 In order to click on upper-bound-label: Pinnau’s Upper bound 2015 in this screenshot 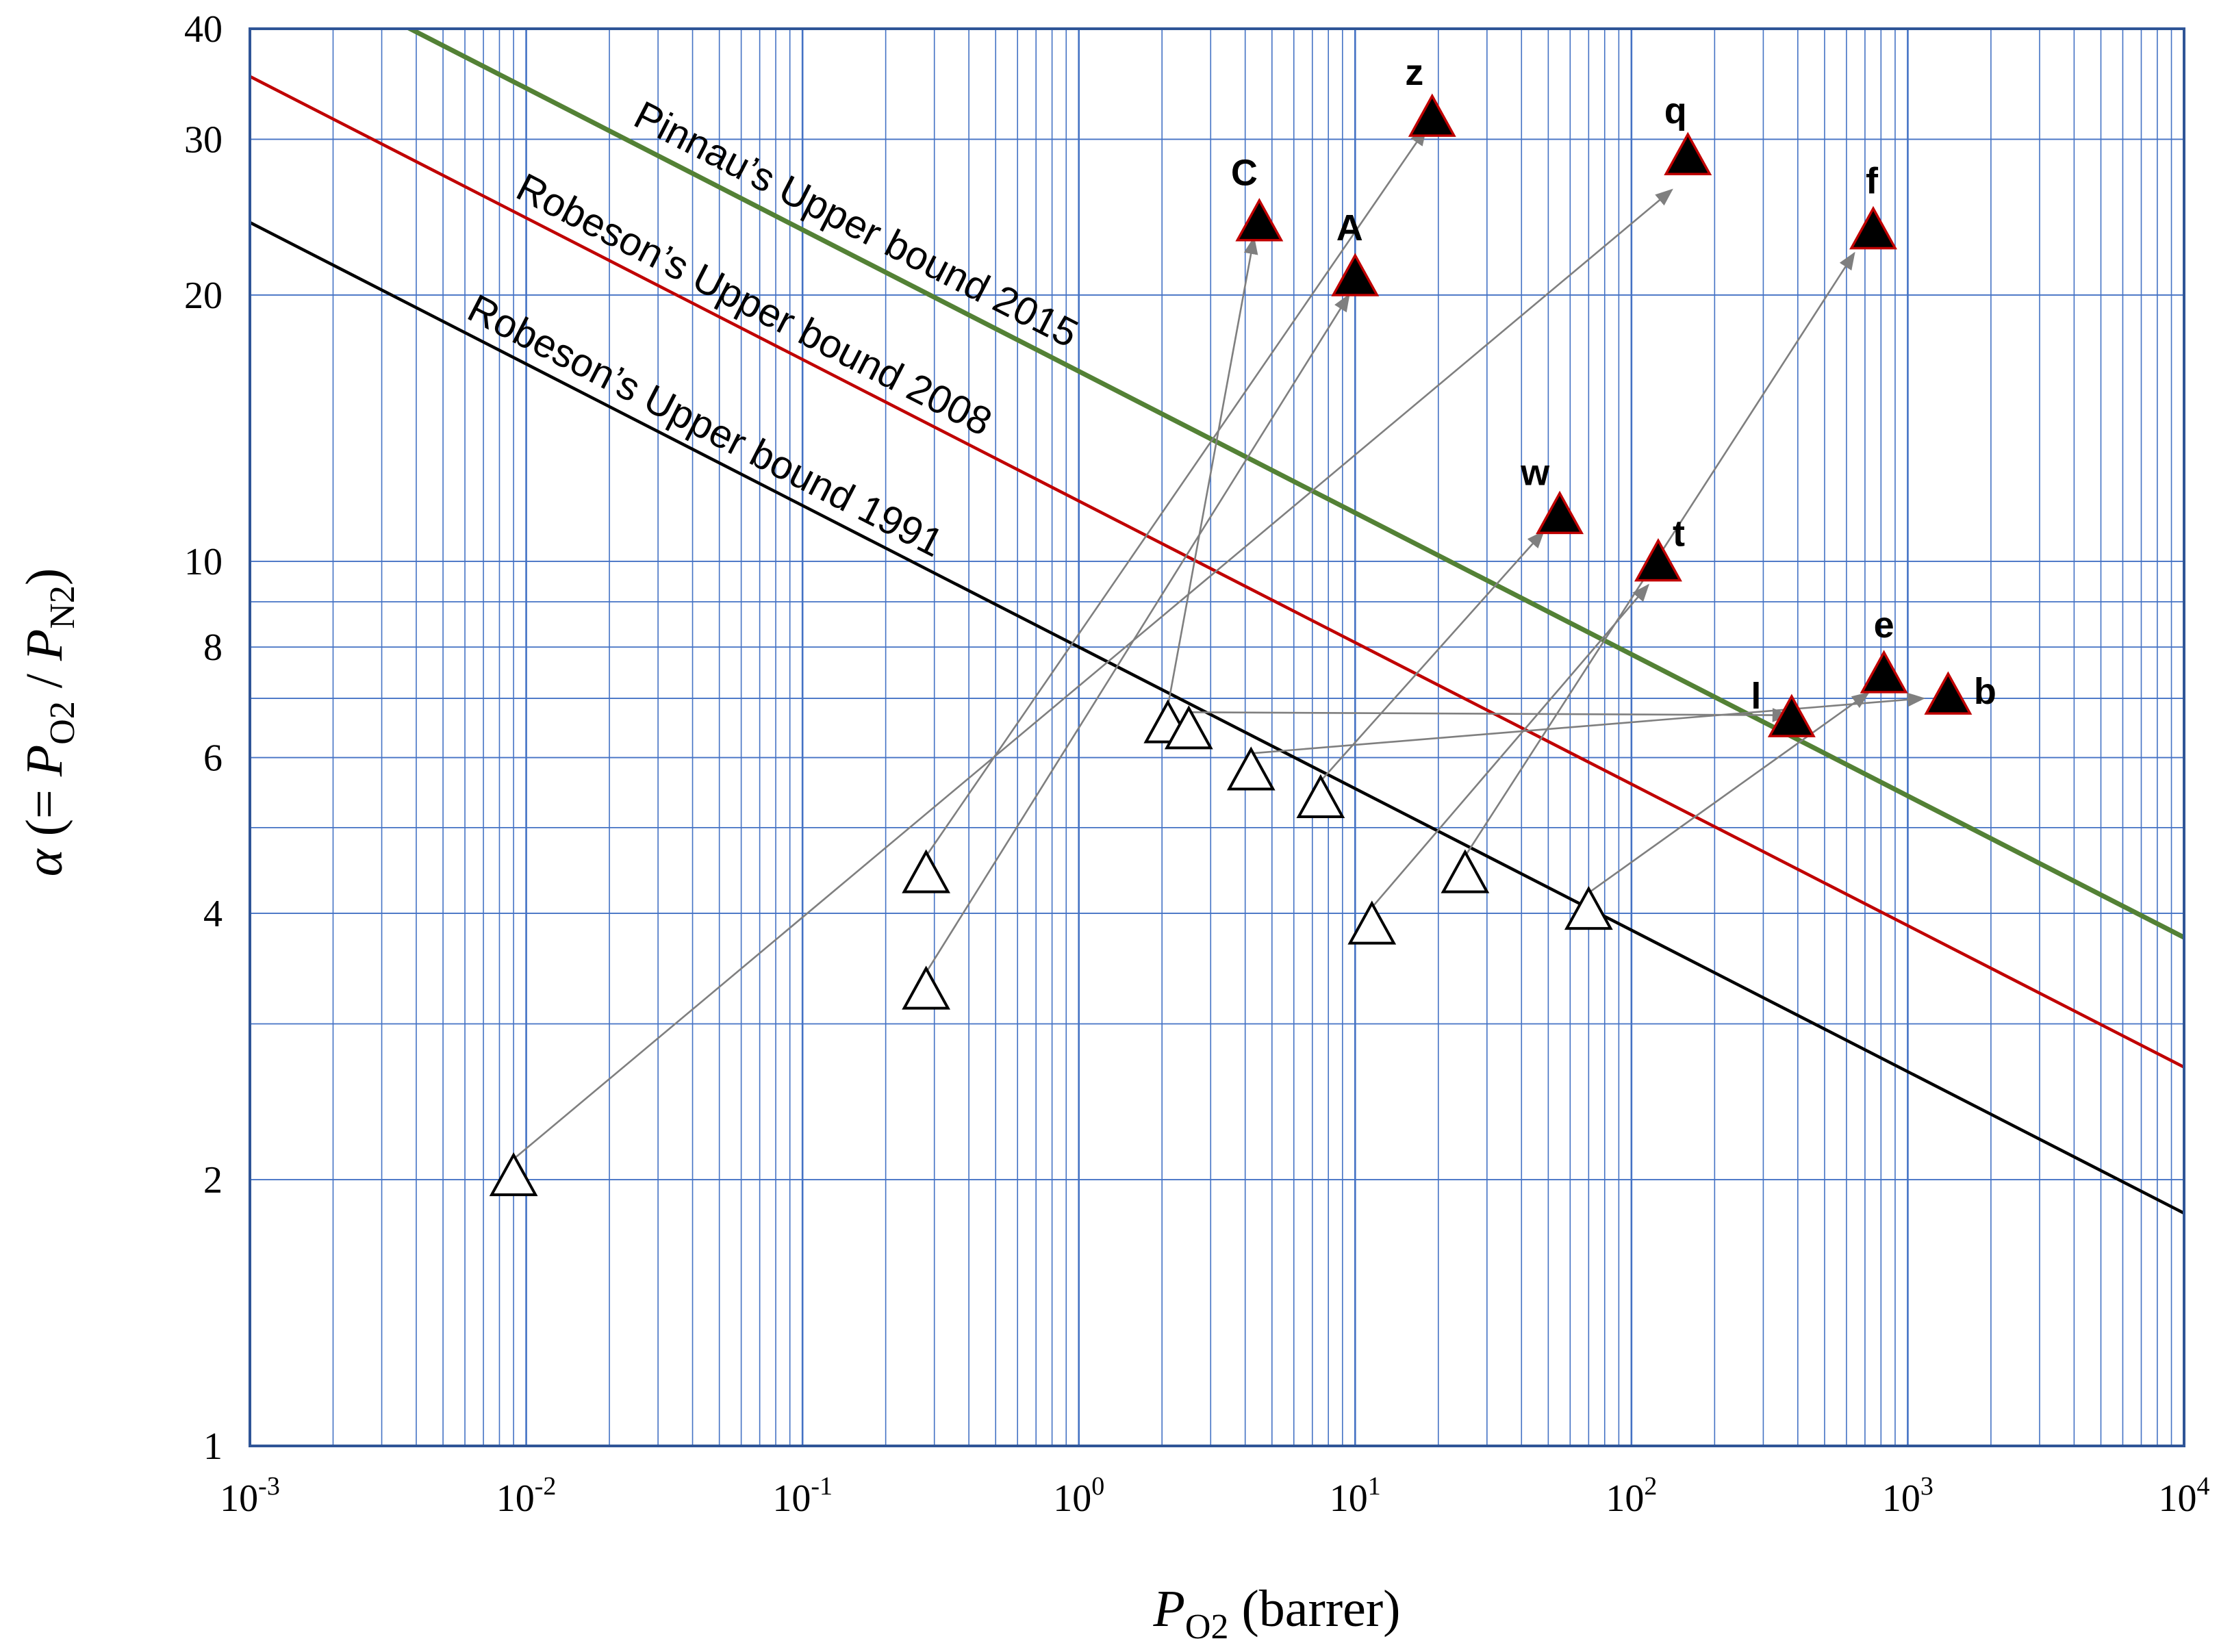, I will do `click(856, 224)`.